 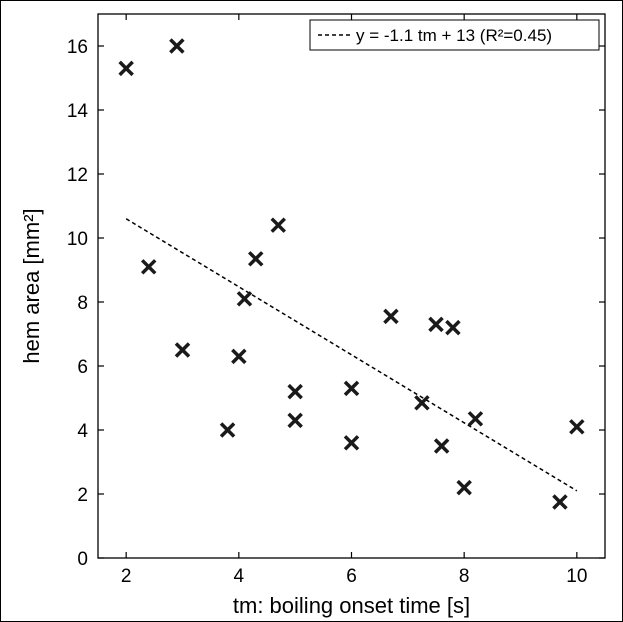 I want to click on y-tick-label: 12, so click(x=77, y=175).